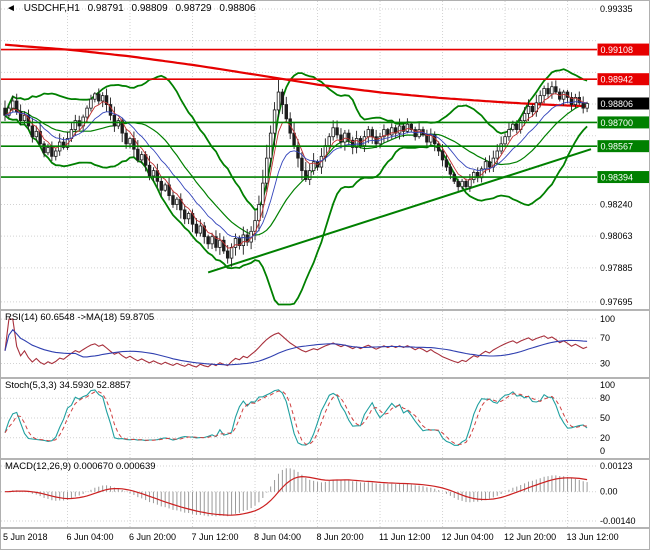  I want to click on svg-text: 0.00, so click(609, 492).